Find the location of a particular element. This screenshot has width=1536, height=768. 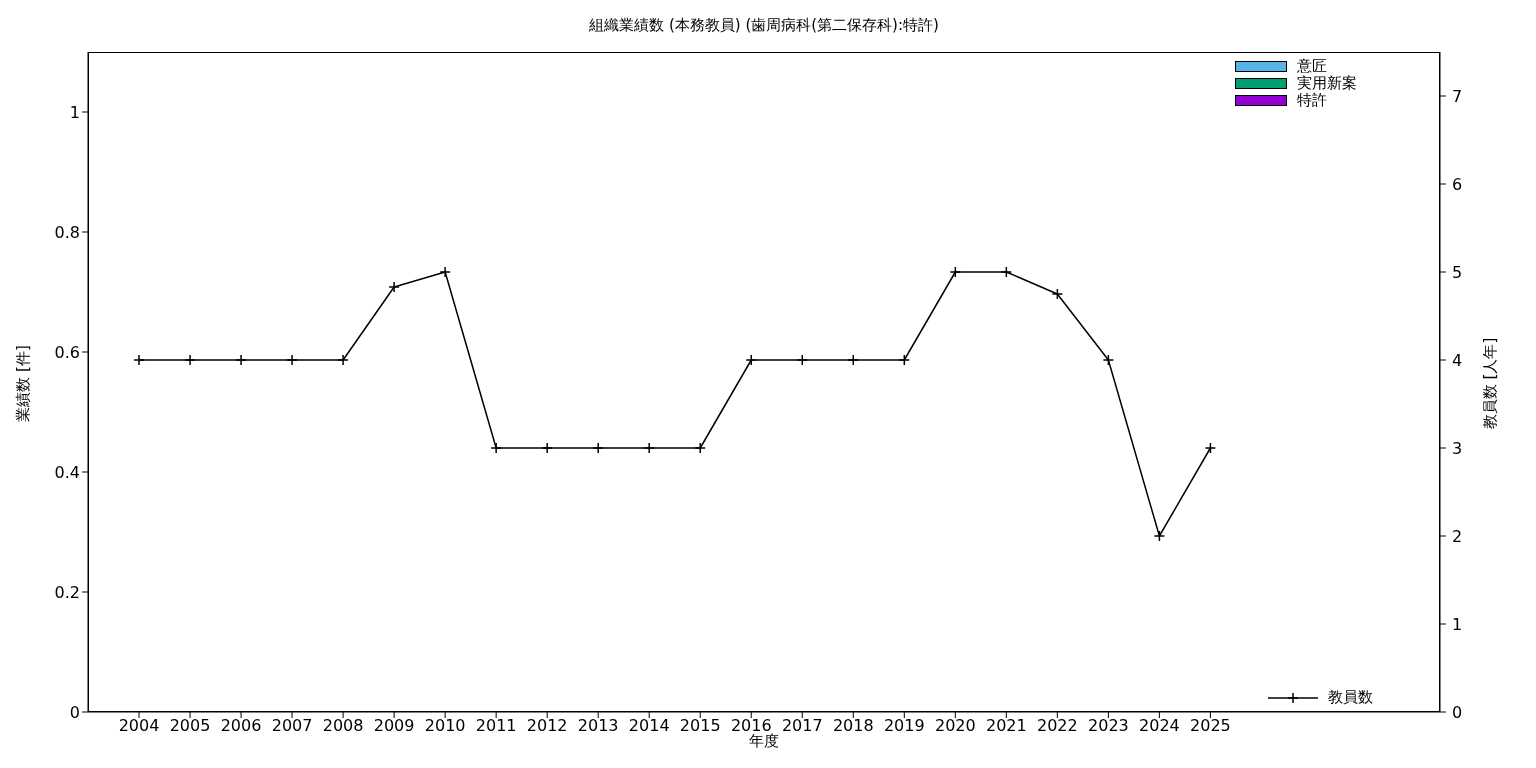

legend-label: 意匠 is located at coordinates (1312, 66).